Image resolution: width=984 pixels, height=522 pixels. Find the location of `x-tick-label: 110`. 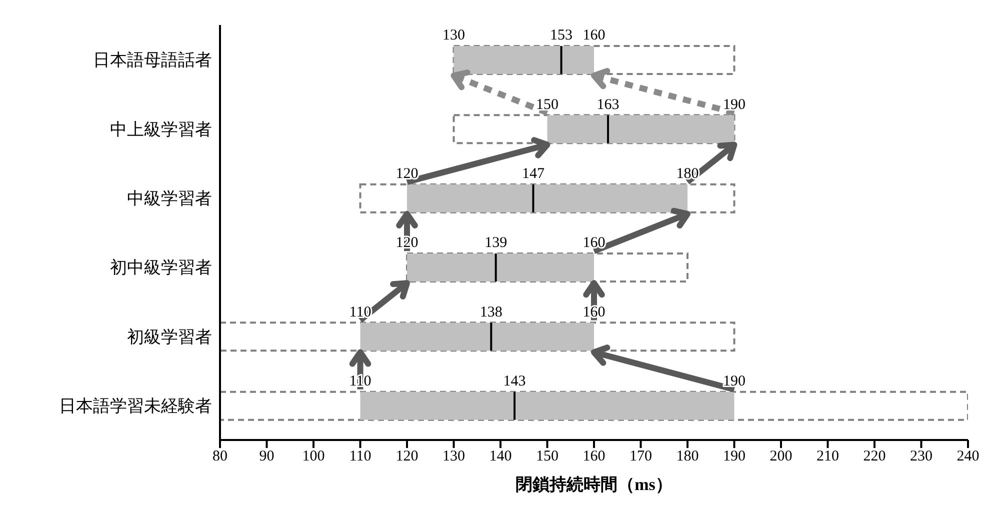

x-tick-label: 110 is located at coordinates (360, 456).